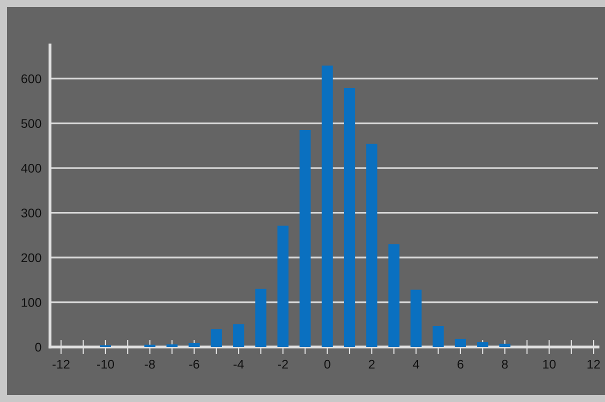 The height and width of the screenshot is (402, 605). I want to click on x-tick-label: 6, so click(461, 364).